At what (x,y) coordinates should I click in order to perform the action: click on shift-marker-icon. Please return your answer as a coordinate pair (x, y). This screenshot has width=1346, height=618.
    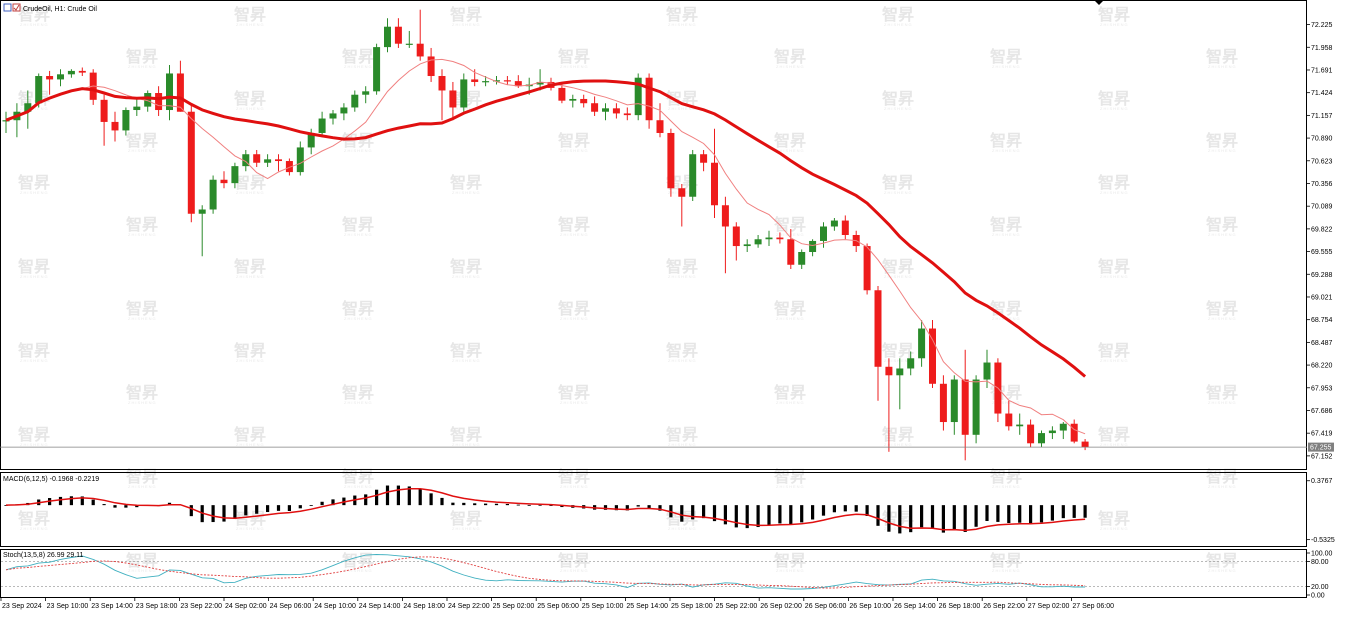
    Looking at the image, I should click on (1099, 3).